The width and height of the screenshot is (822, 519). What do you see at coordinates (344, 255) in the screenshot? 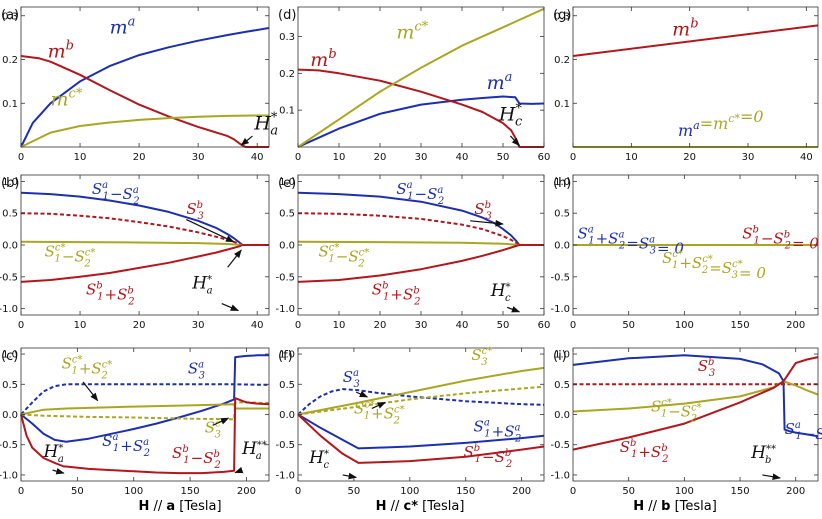
I see `math-label-e_olive: Sc* 1−Sc* 2` at bounding box center [344, 255].